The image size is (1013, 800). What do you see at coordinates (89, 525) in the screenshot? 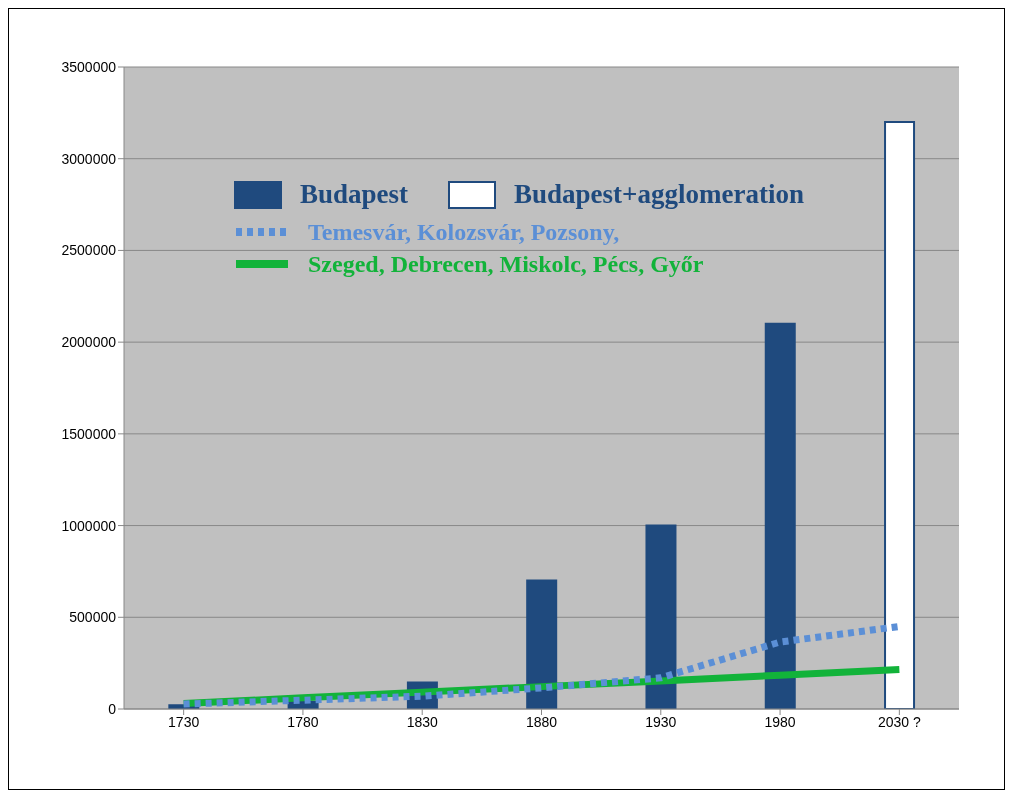
I see `y-tick-label: 1000000` at bounding box center [89, 525].